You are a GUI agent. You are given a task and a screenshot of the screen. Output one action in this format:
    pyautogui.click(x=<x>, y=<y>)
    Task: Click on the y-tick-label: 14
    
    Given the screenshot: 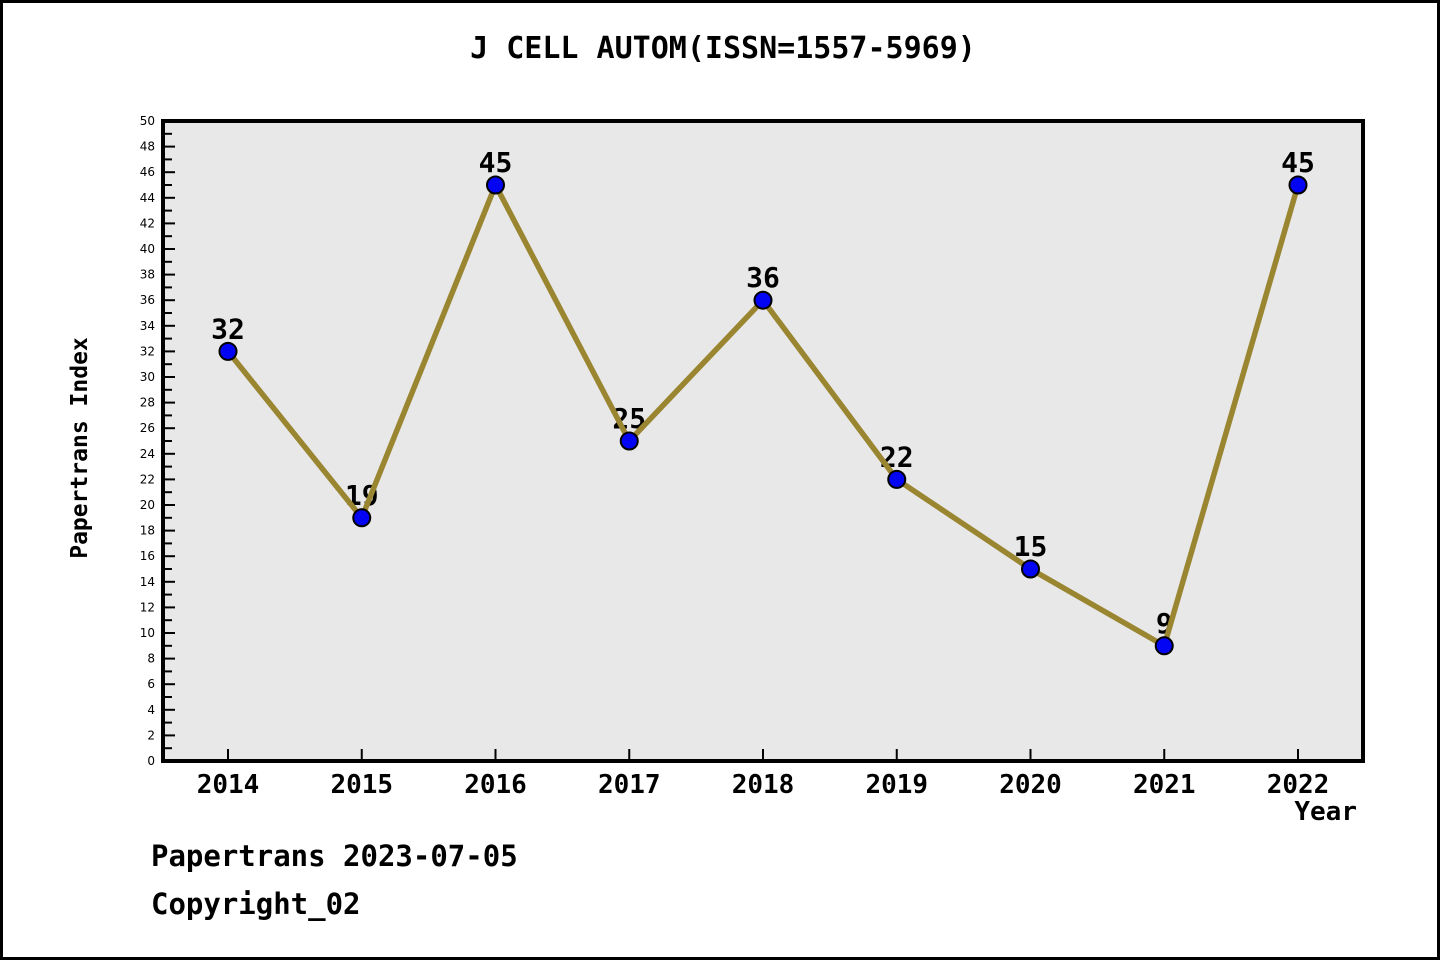 What is the action you would take?
    pyautogui.click(x=147, y=582)
    